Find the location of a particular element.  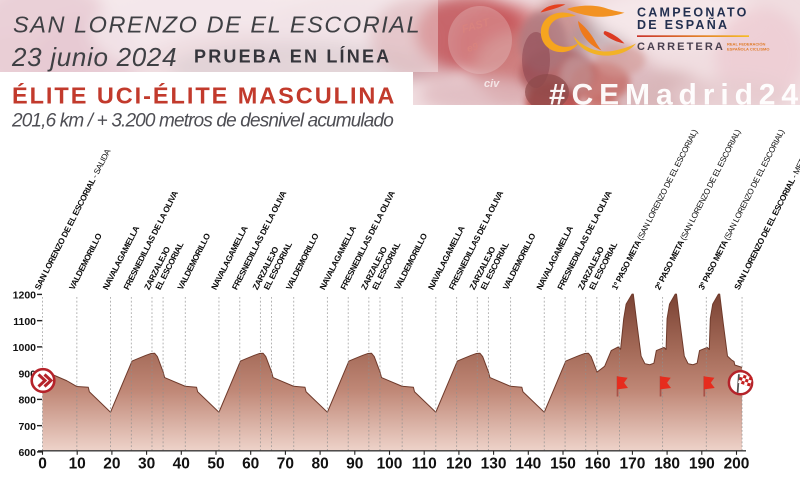

svg-text: 40 is located at coordinates (181, 463).